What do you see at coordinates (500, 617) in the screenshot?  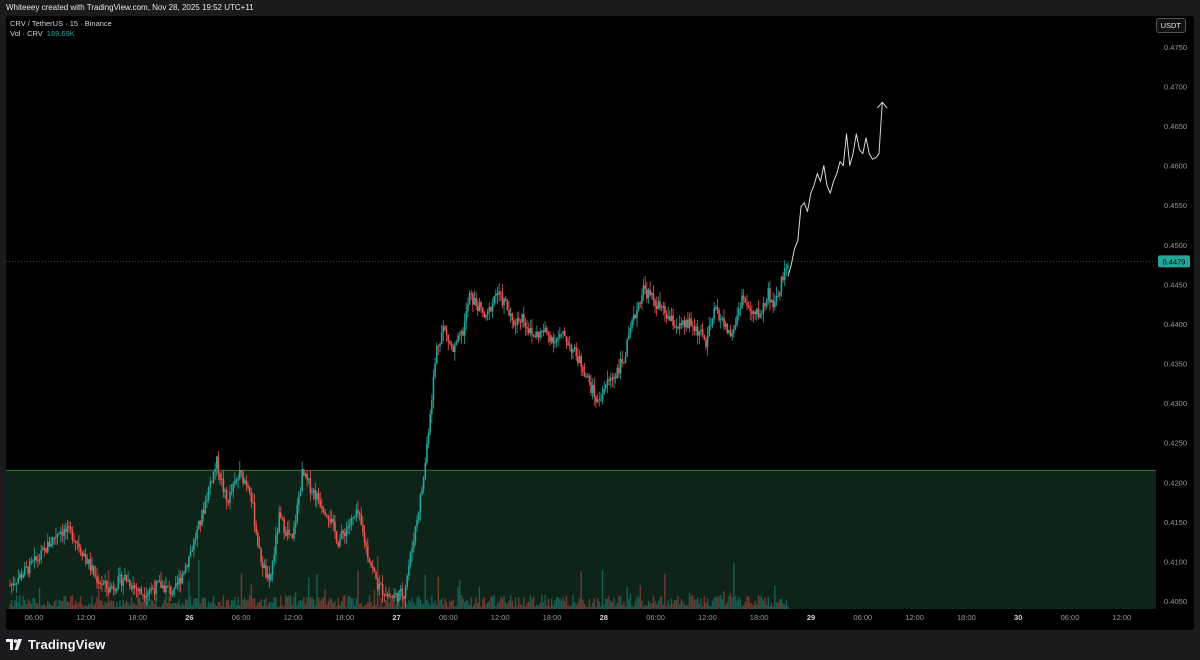 I see `time-tick-label: 12:00` at bounding box center [500, 617].